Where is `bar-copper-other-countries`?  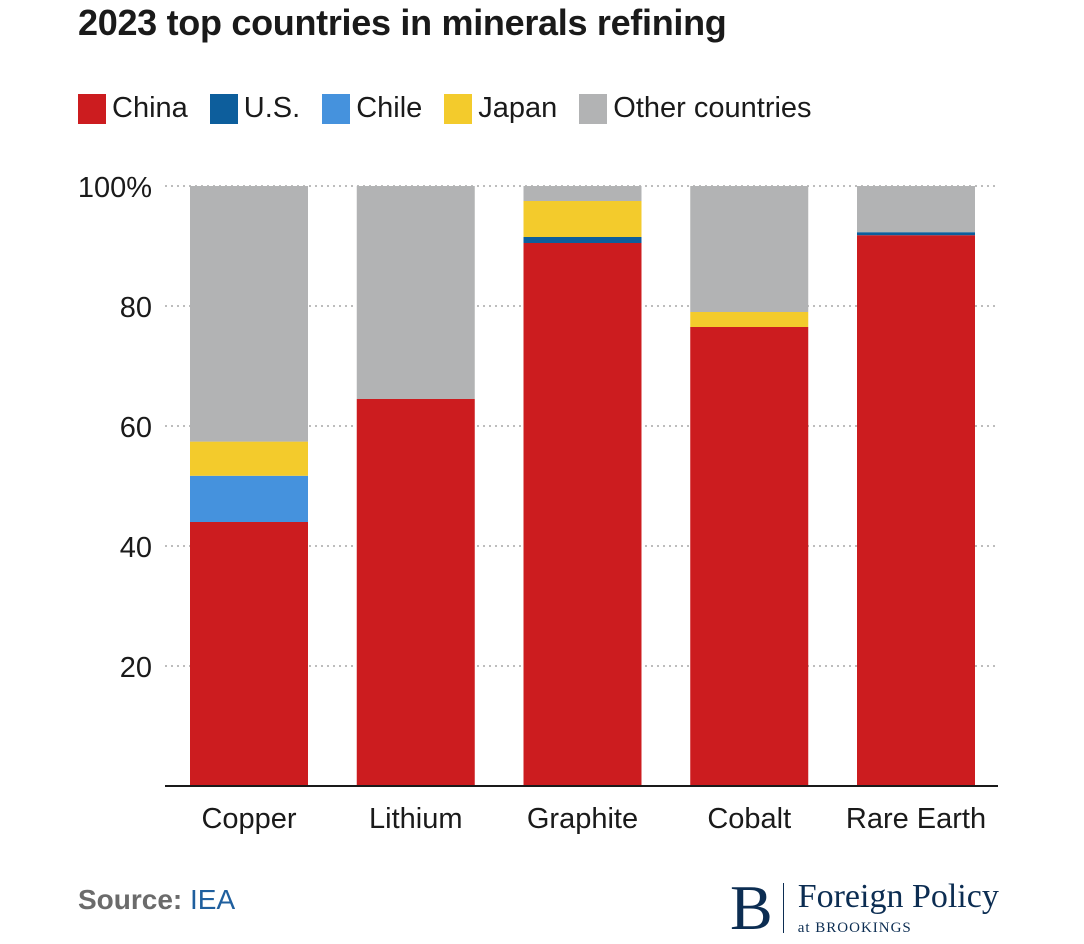 bar-copper-other-countries is located at coordinates (249, 314).